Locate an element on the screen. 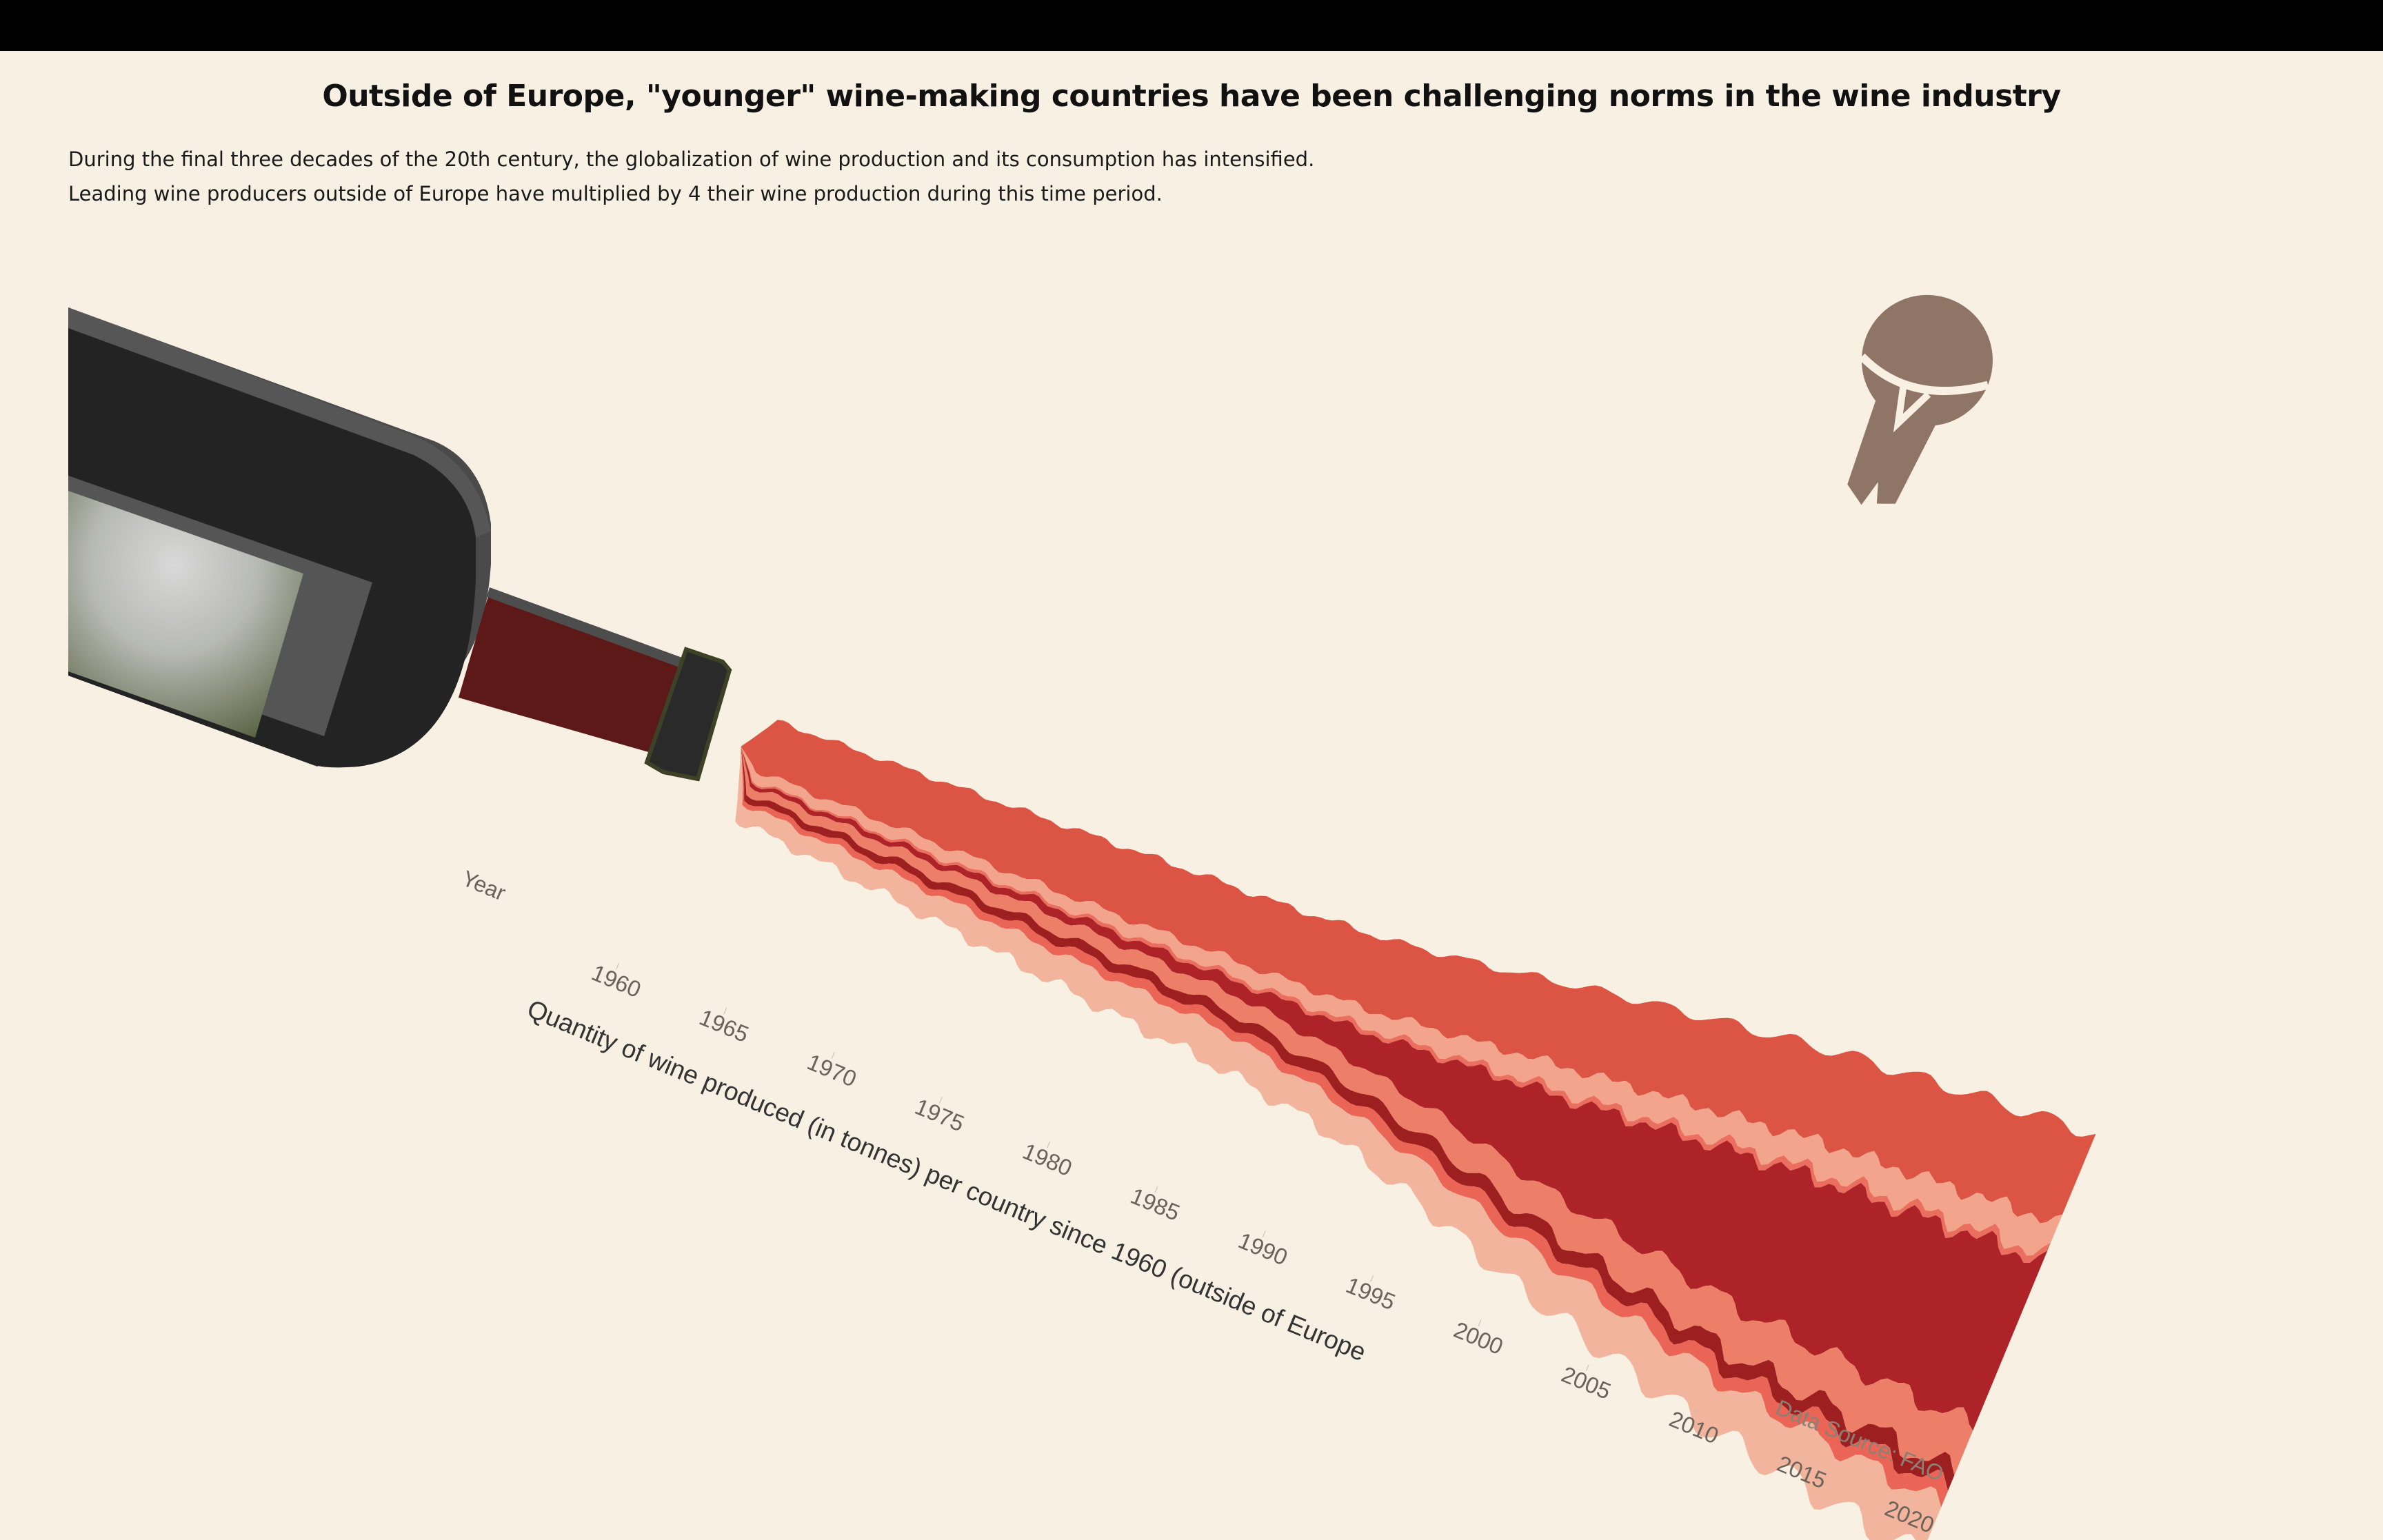  x-axis-title: Year is located at coordinates (484, 886).